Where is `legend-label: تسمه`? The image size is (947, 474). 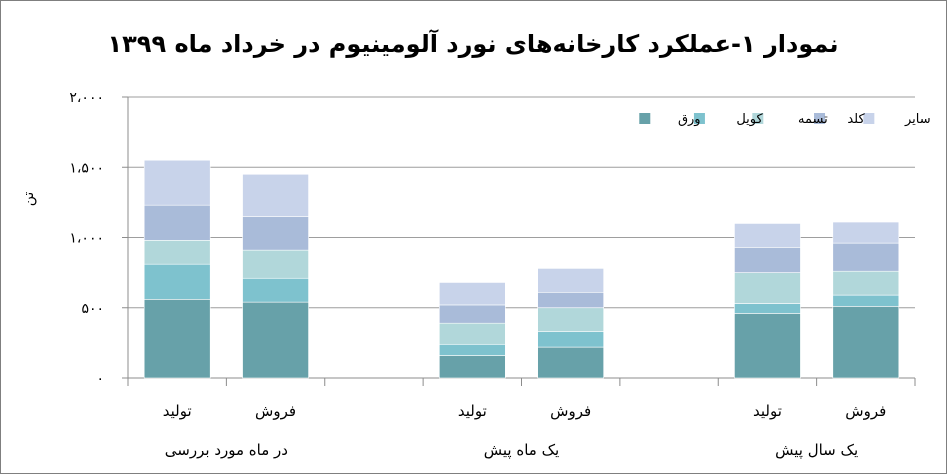
legend-label: تسمه is located at coordinates (813, 119).